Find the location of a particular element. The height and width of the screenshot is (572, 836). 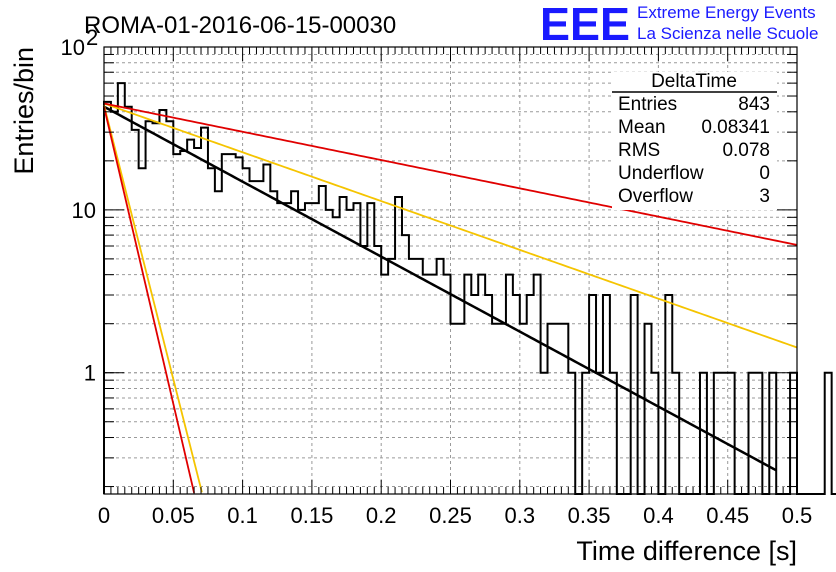

x-tick-label: 0.05 is located at coordinates (173, 515).